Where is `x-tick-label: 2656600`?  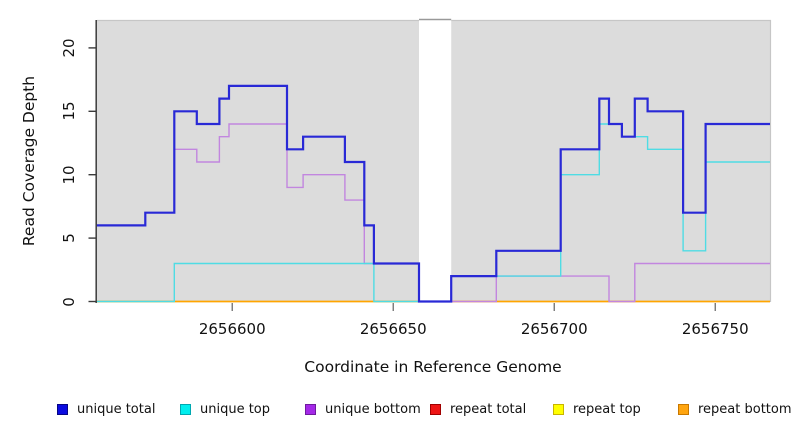 x-tick-label: 2656600 is located at coordinates (232, 329).